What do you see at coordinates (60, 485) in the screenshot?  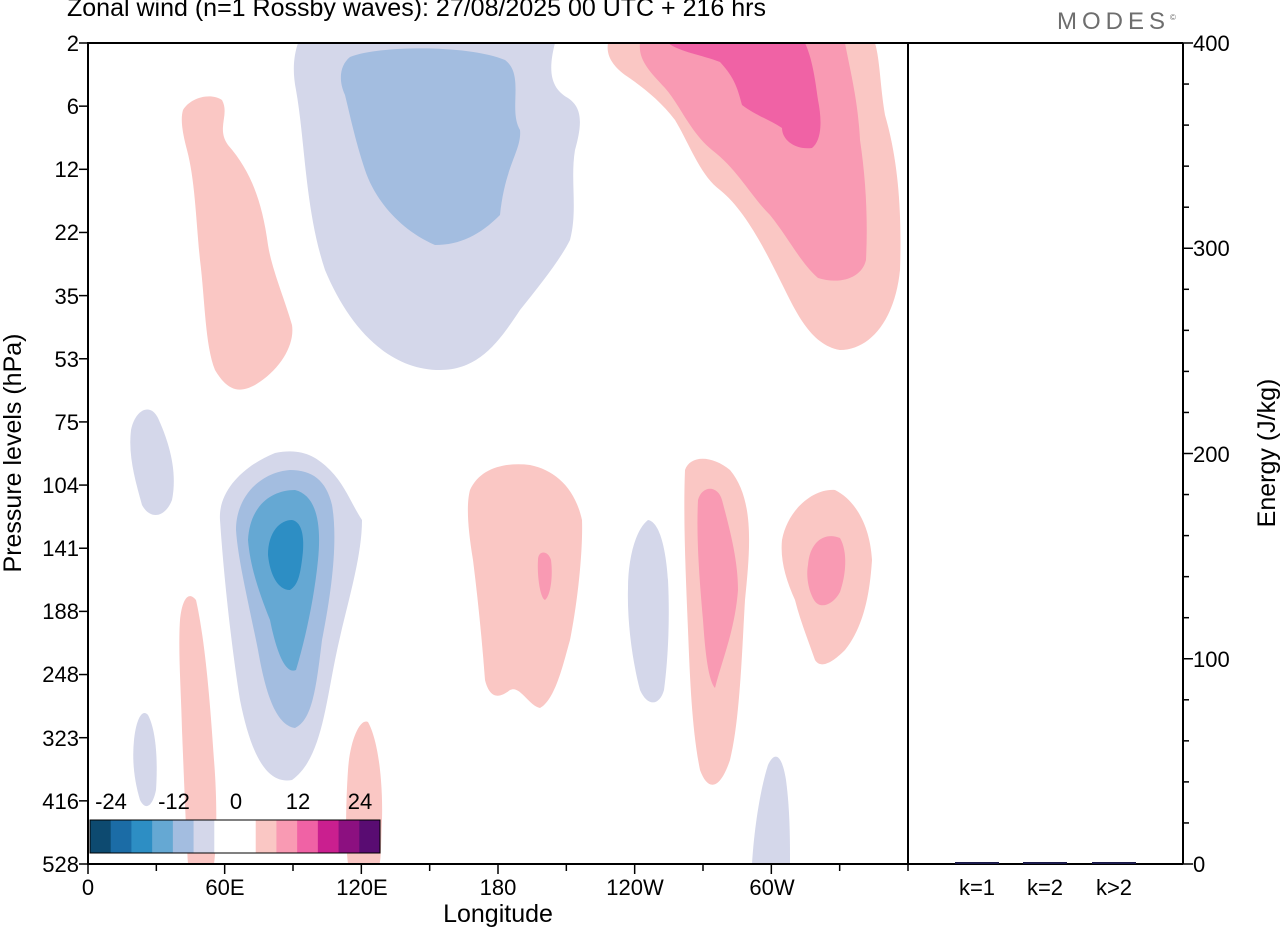 I see `y-tick-label-104: 104` at bounding box center [60, 485].